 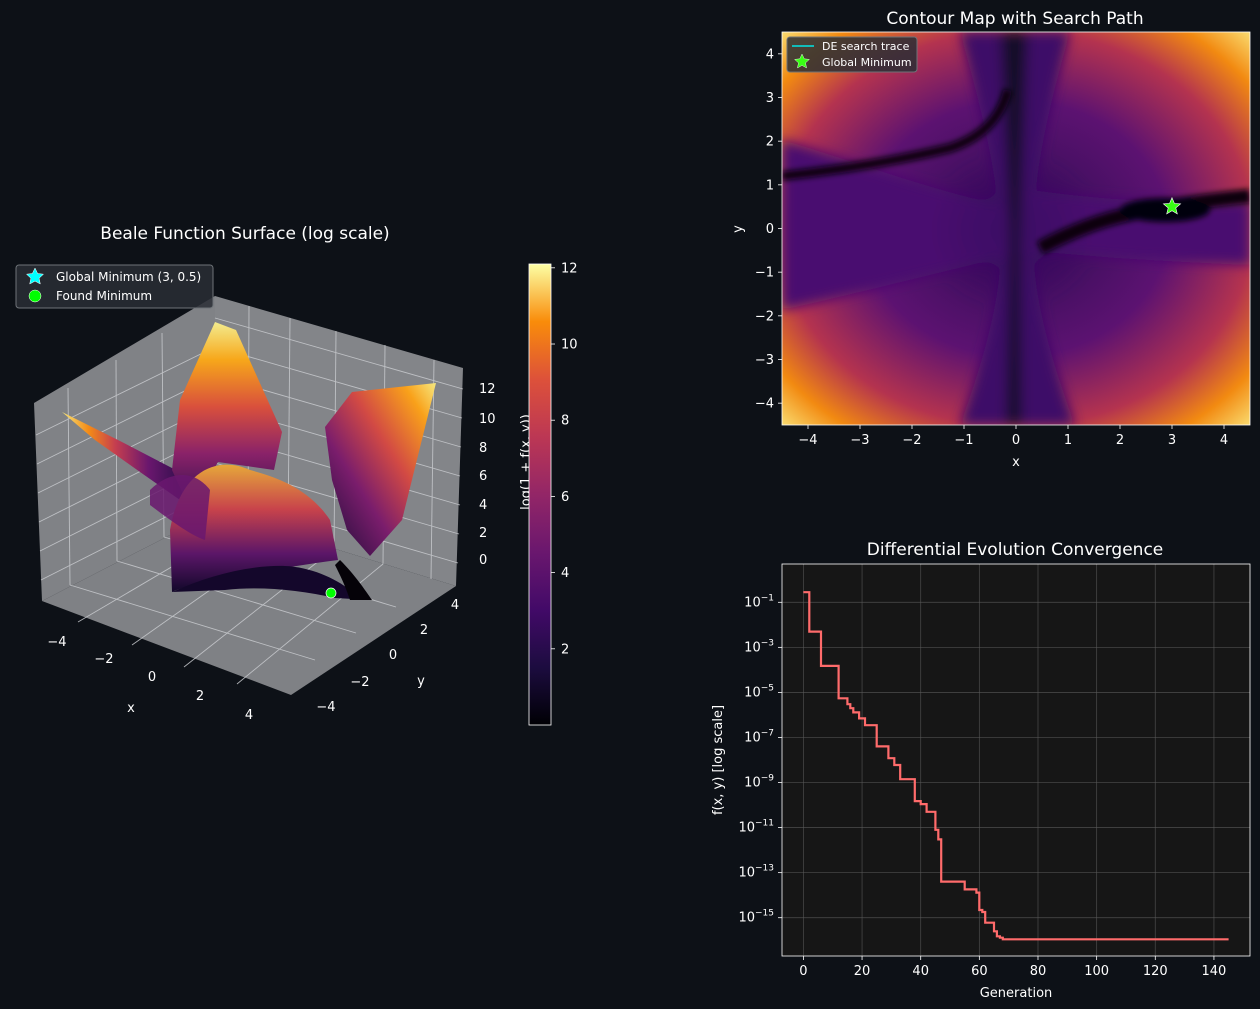 What do you see at coordinates (770, 185) in the screenshot?
I see `contour-ytick-label: 1` at bounding box center [770, 185].